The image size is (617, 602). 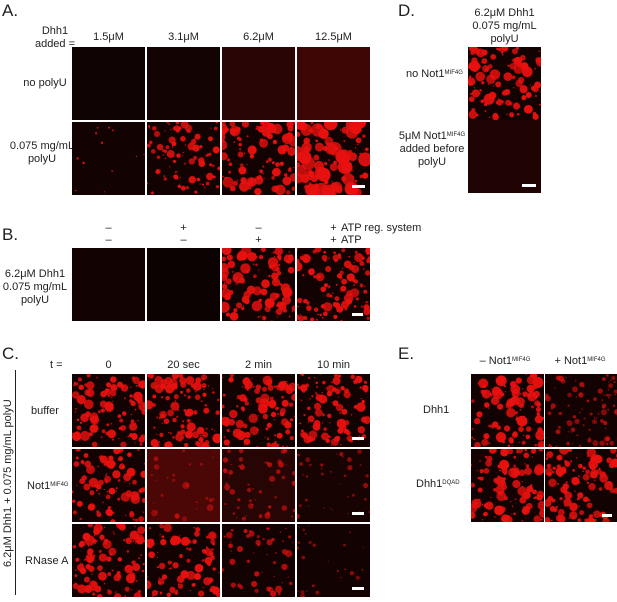 I want to click on panel-d-row-no-not1: no Not1MIF4G, so click(x=434, y=74).